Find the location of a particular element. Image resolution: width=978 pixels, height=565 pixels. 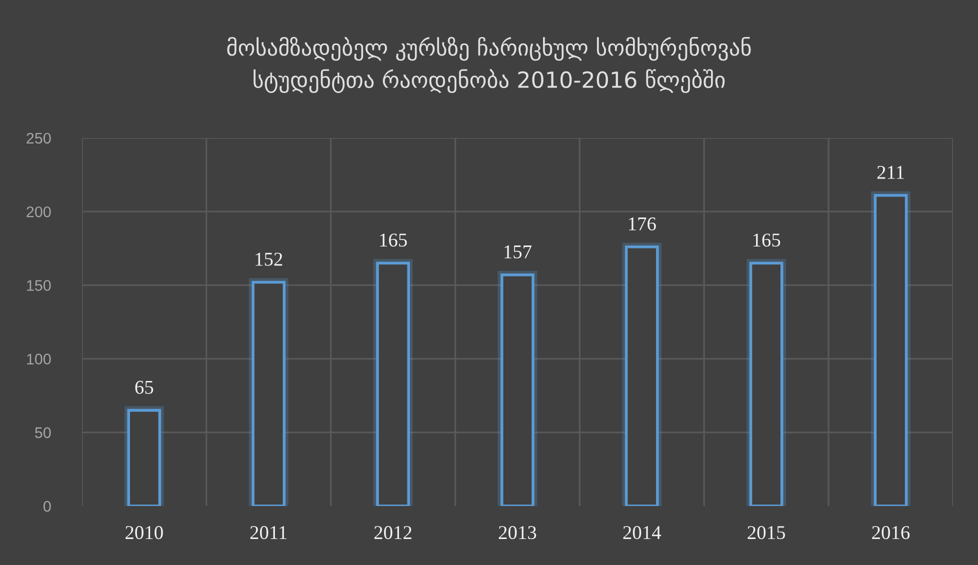

y-tick-label: 0 is located at coordinates (47, 506).